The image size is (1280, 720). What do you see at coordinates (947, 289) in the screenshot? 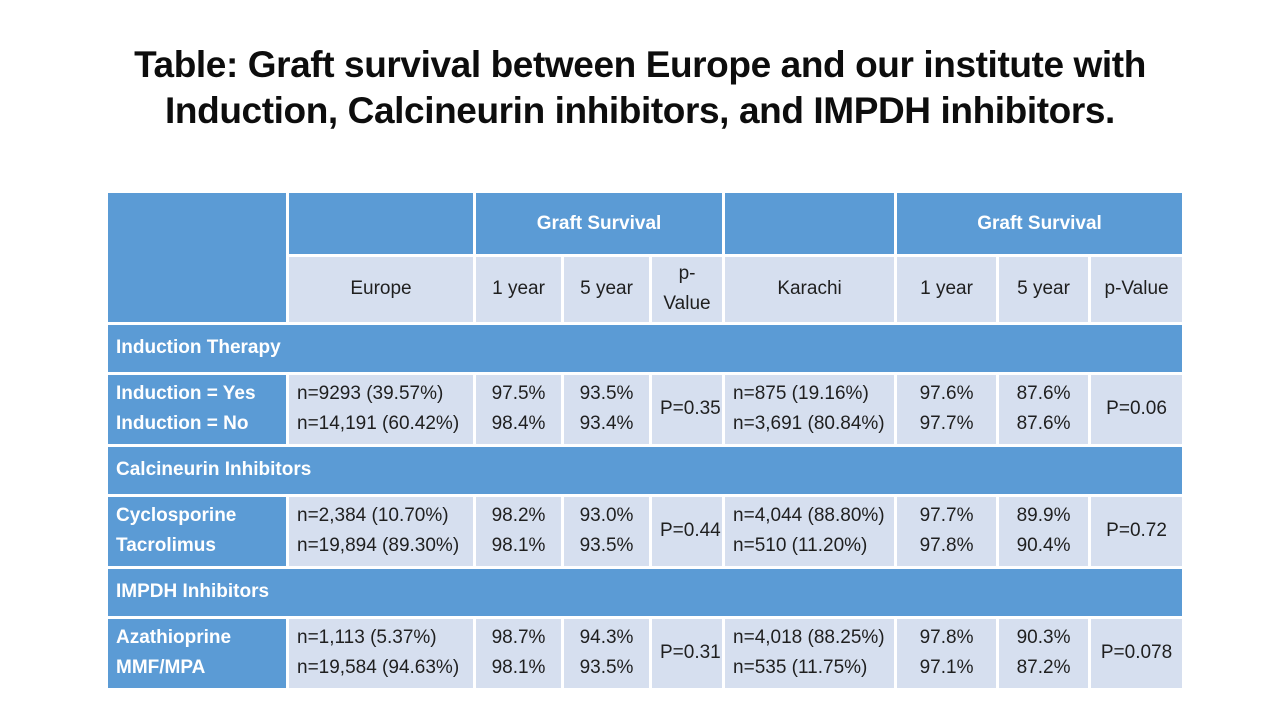
I see `col-header-karachi-1-year: 1 year` at bounding box center [947, 289].